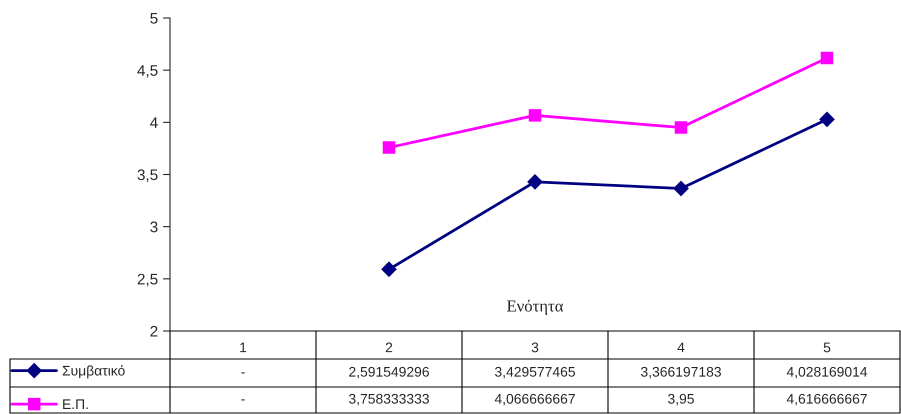 The width and height of the screenshot is (901, 414). I want to click on x-tick-label: 5, so click(827, 347).